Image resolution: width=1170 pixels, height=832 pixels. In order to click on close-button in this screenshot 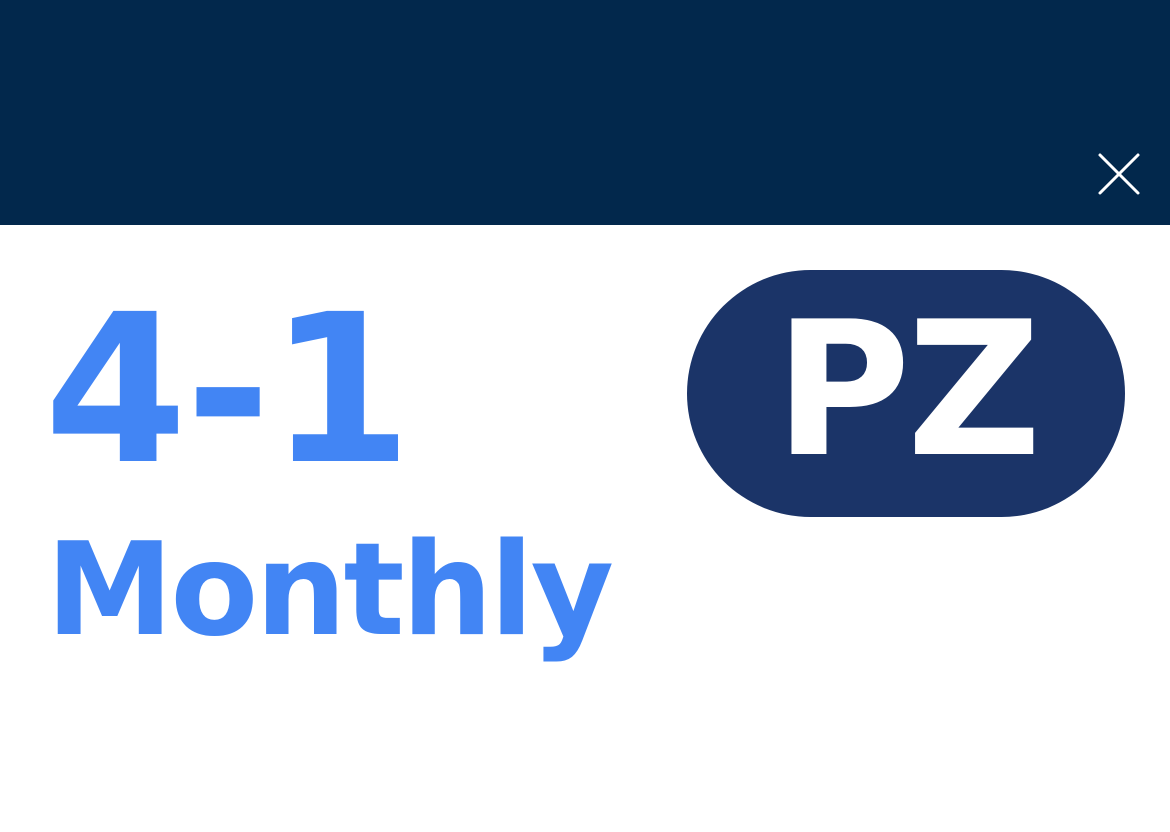, I will do `click(1119, 174)`.